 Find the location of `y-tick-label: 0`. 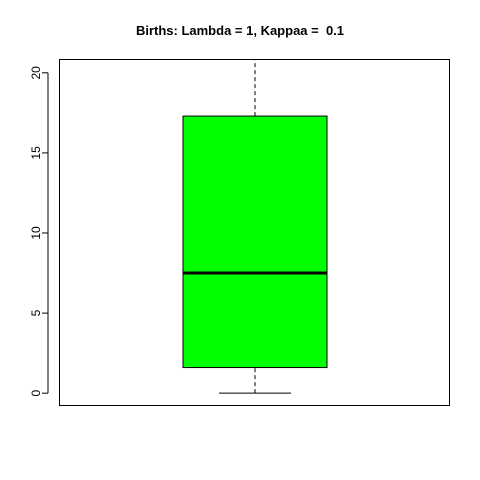

y-tick-label: 0 is located at coordinates (36, 393).